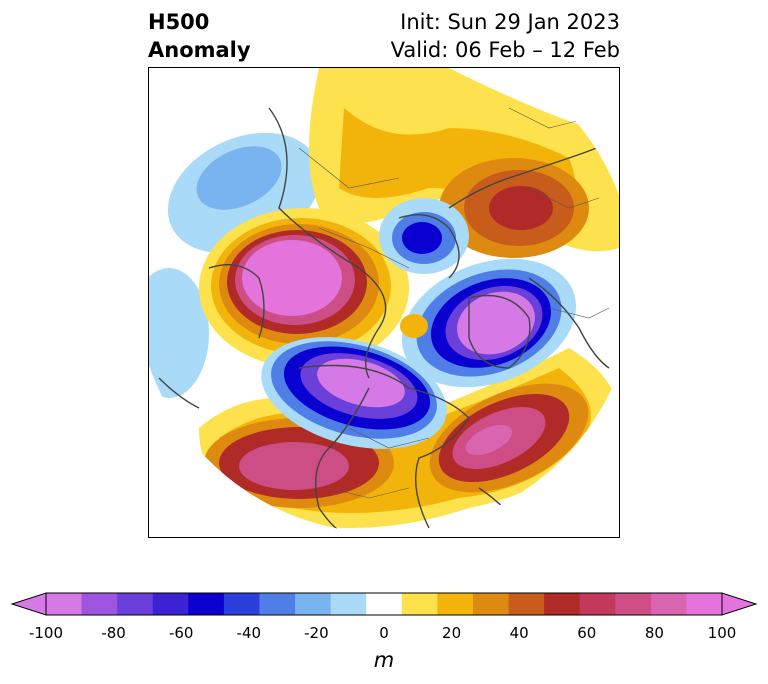 Image resolution: width=768 pixels, height=684 pixels. What do you see at coordinates (519, 633) in the screenshot?
I see `colorbar-tick-label: 40` at bounding box center [519, 633].